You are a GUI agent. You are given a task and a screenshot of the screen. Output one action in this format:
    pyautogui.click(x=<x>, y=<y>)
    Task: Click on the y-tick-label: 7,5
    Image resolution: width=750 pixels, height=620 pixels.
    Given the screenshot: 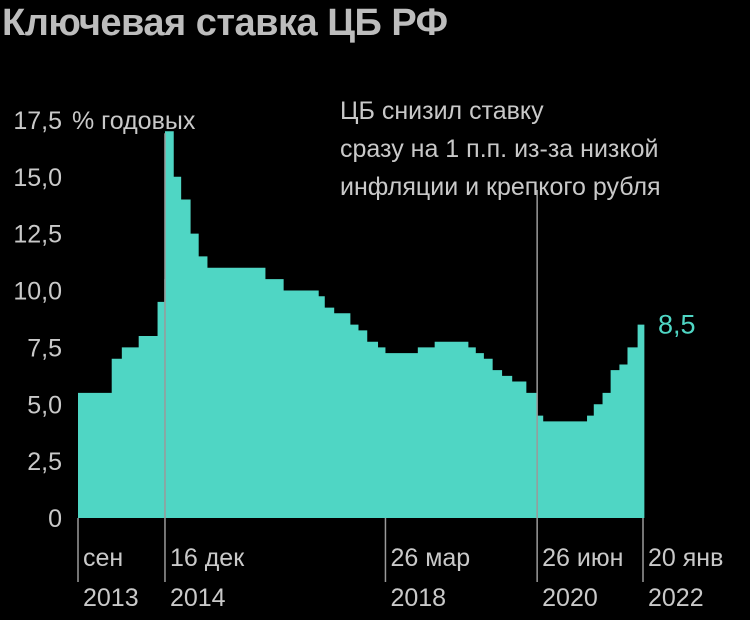 What is the action you would take?
    pyautogui.click(x=44, y=348)
    